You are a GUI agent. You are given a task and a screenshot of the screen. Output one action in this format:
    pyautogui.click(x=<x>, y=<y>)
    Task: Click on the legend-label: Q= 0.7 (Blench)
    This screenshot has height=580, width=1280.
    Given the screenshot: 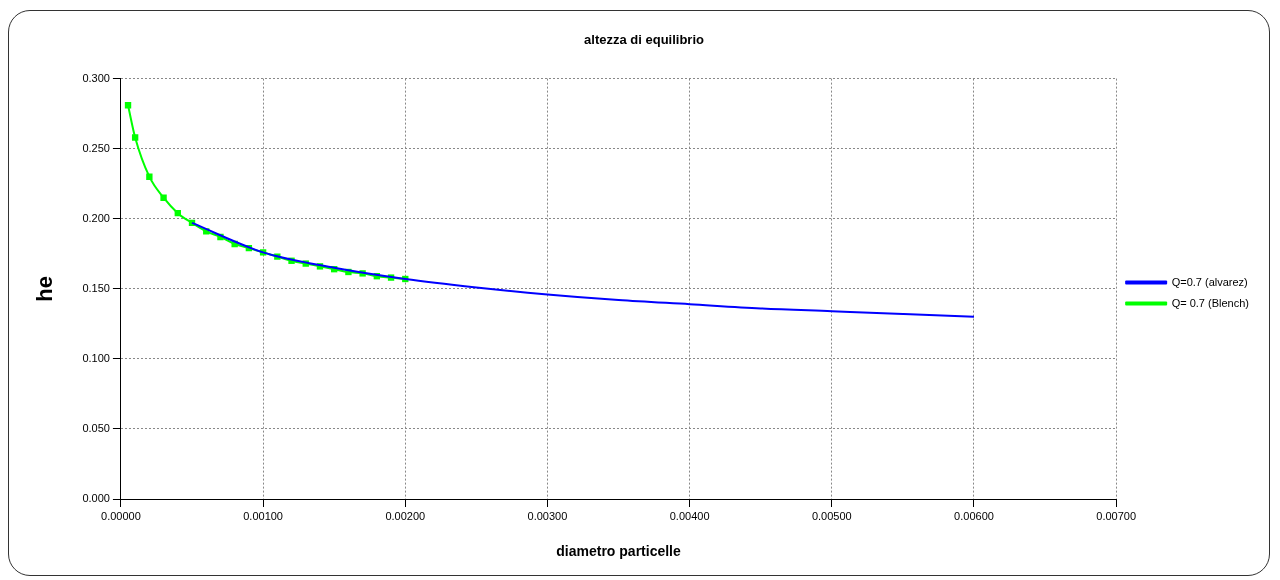 What is the action you would take?
    pyautogui.click(x=1210, y=302)
    